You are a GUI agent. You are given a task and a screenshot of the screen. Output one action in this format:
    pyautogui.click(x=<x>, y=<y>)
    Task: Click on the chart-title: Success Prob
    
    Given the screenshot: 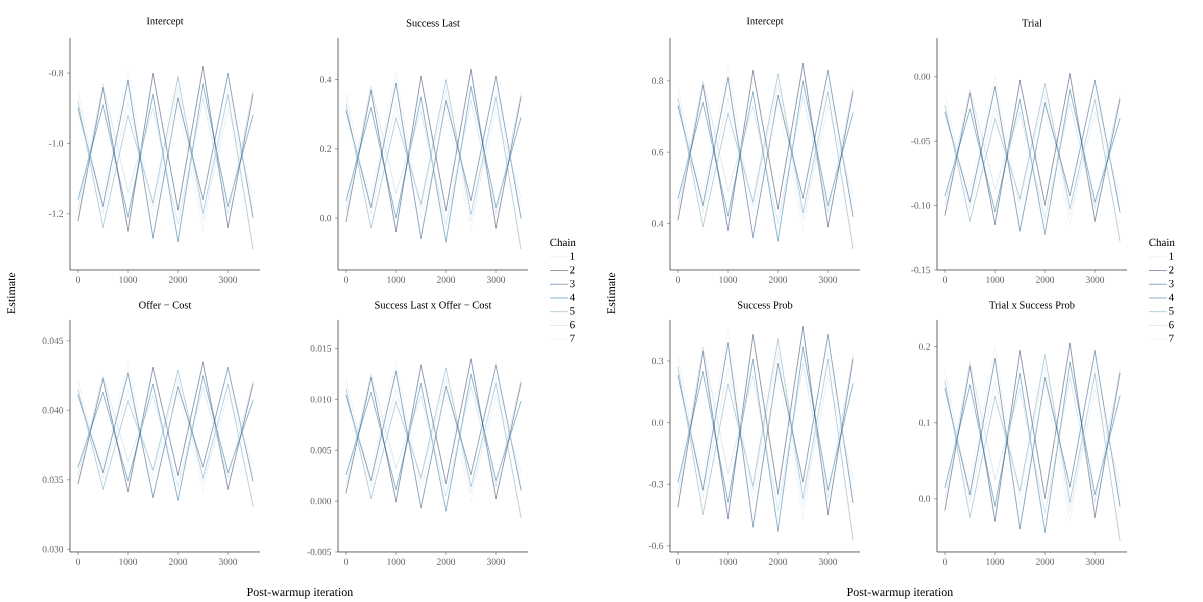 What is the action you would take?
    pyautogui.click(x=765, y=305)
    